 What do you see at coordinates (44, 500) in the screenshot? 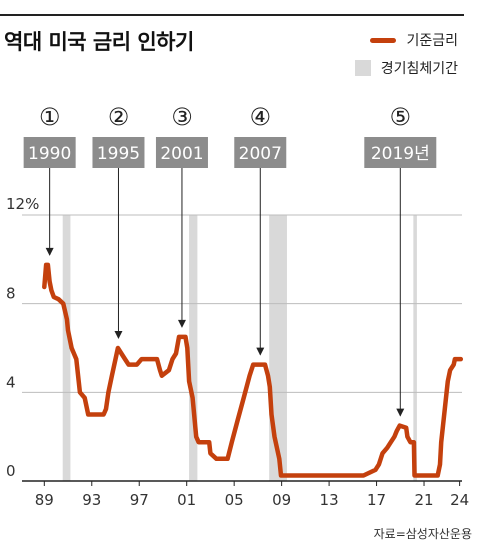
I see `x-tick-label: 89` at bounding box center [44, 500].